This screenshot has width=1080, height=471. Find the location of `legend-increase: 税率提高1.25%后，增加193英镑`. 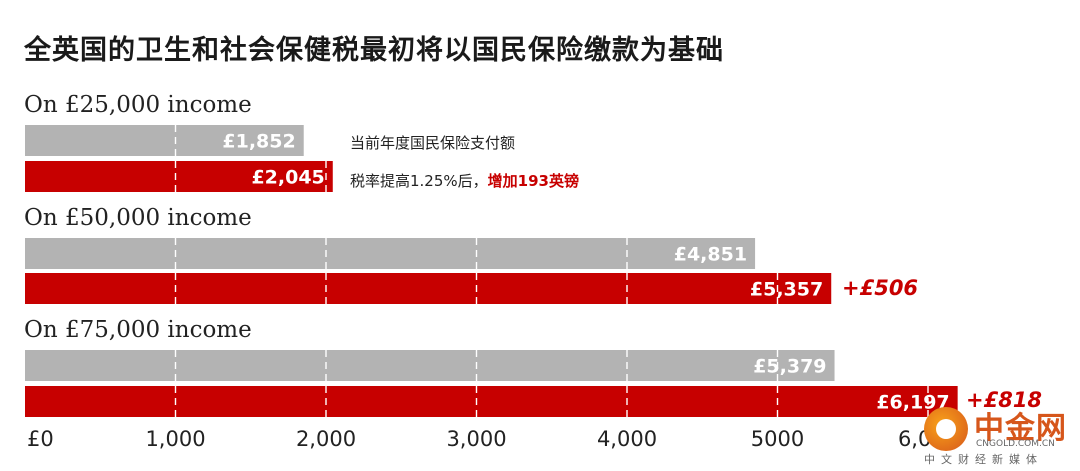

legend-increase: 税率提高1.25%后，增加193英镑 is located at coordinates (464, 180).